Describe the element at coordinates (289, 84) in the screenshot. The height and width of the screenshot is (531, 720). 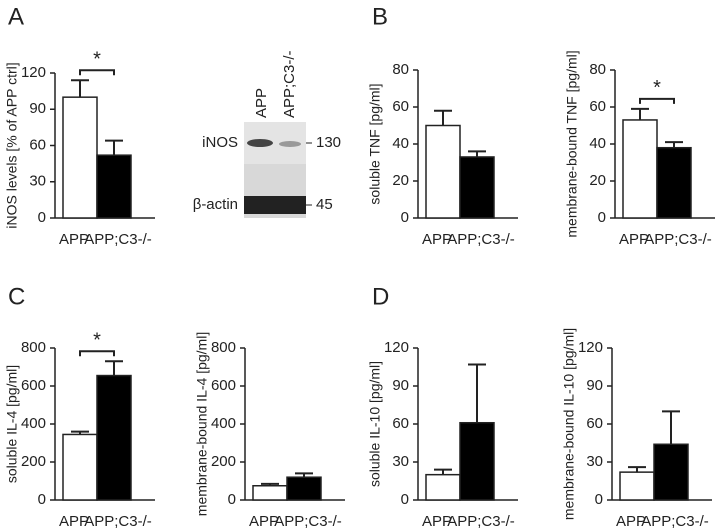
I see `lane-label: APP;C3-/-` at that location.